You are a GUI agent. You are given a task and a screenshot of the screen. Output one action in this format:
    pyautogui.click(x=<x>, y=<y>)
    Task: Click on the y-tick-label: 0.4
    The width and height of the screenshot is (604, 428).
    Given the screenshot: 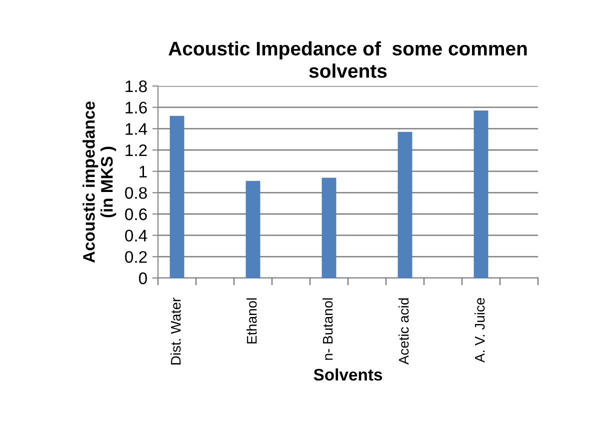 What is the action you would take?
    pyautogui.click(x=136, y=236)
    